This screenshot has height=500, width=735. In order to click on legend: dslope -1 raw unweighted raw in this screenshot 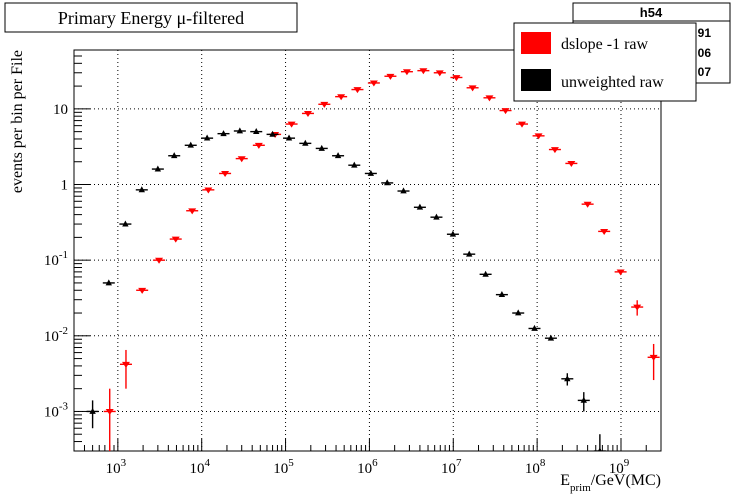, I will do `click(605, 62)`.